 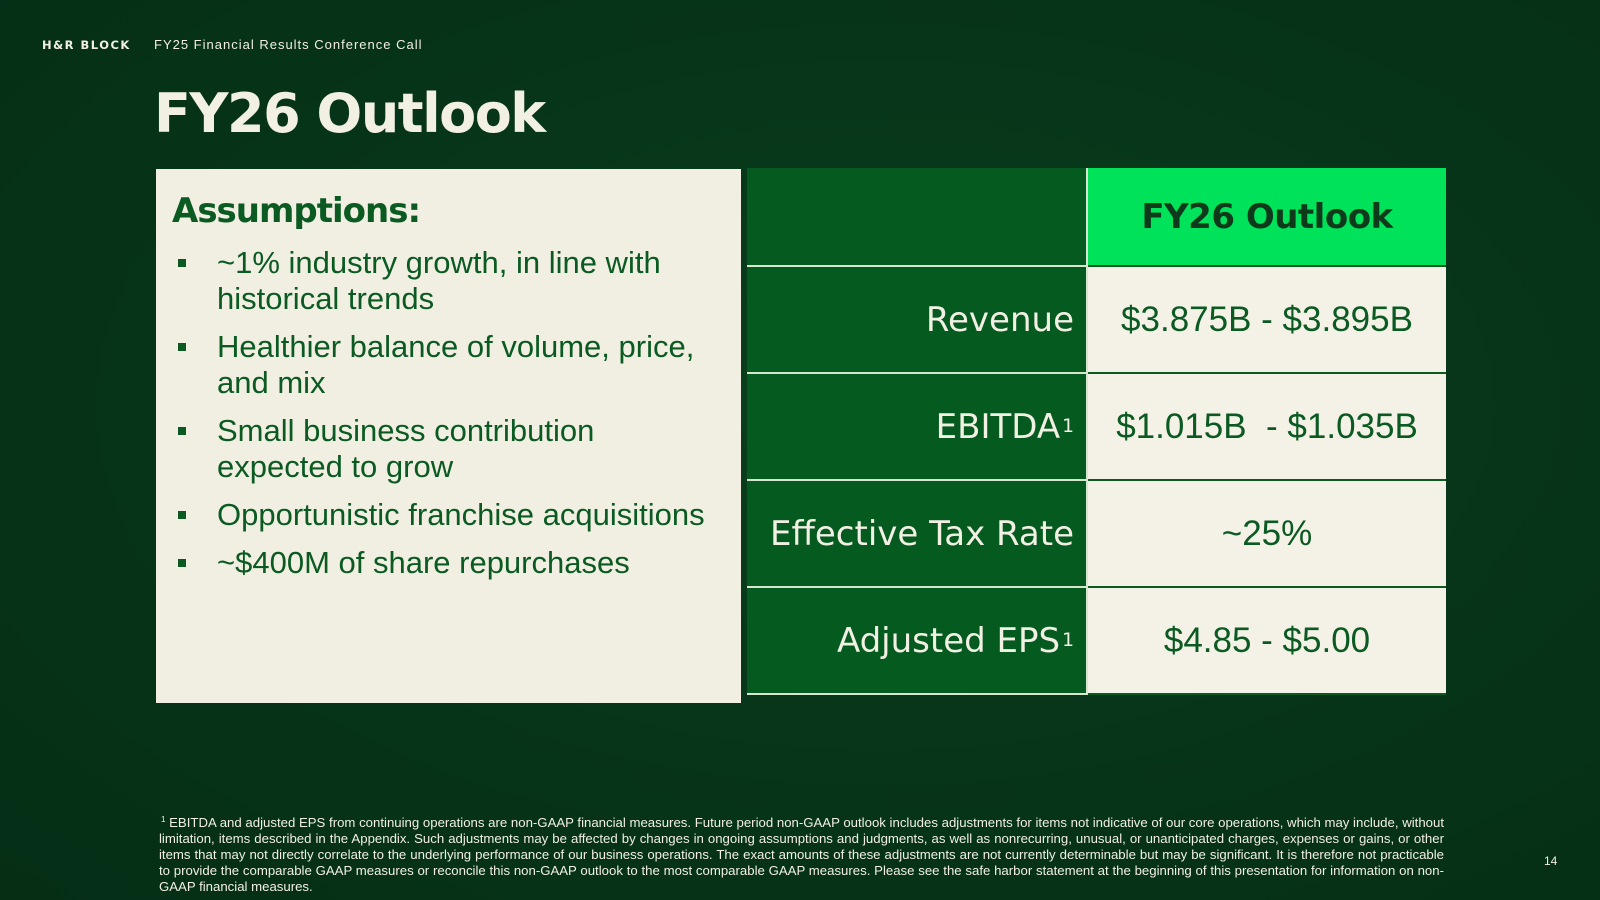 What do you see at coordinates (350, 113) in the screenshot?
I see `page-title: FY26 Outlook` at bounding box center [350, 113].